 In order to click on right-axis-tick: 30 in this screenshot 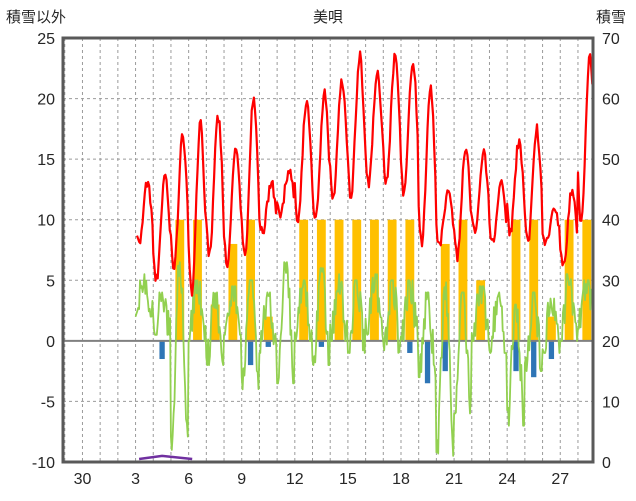, I will do `click(611, 281)`.